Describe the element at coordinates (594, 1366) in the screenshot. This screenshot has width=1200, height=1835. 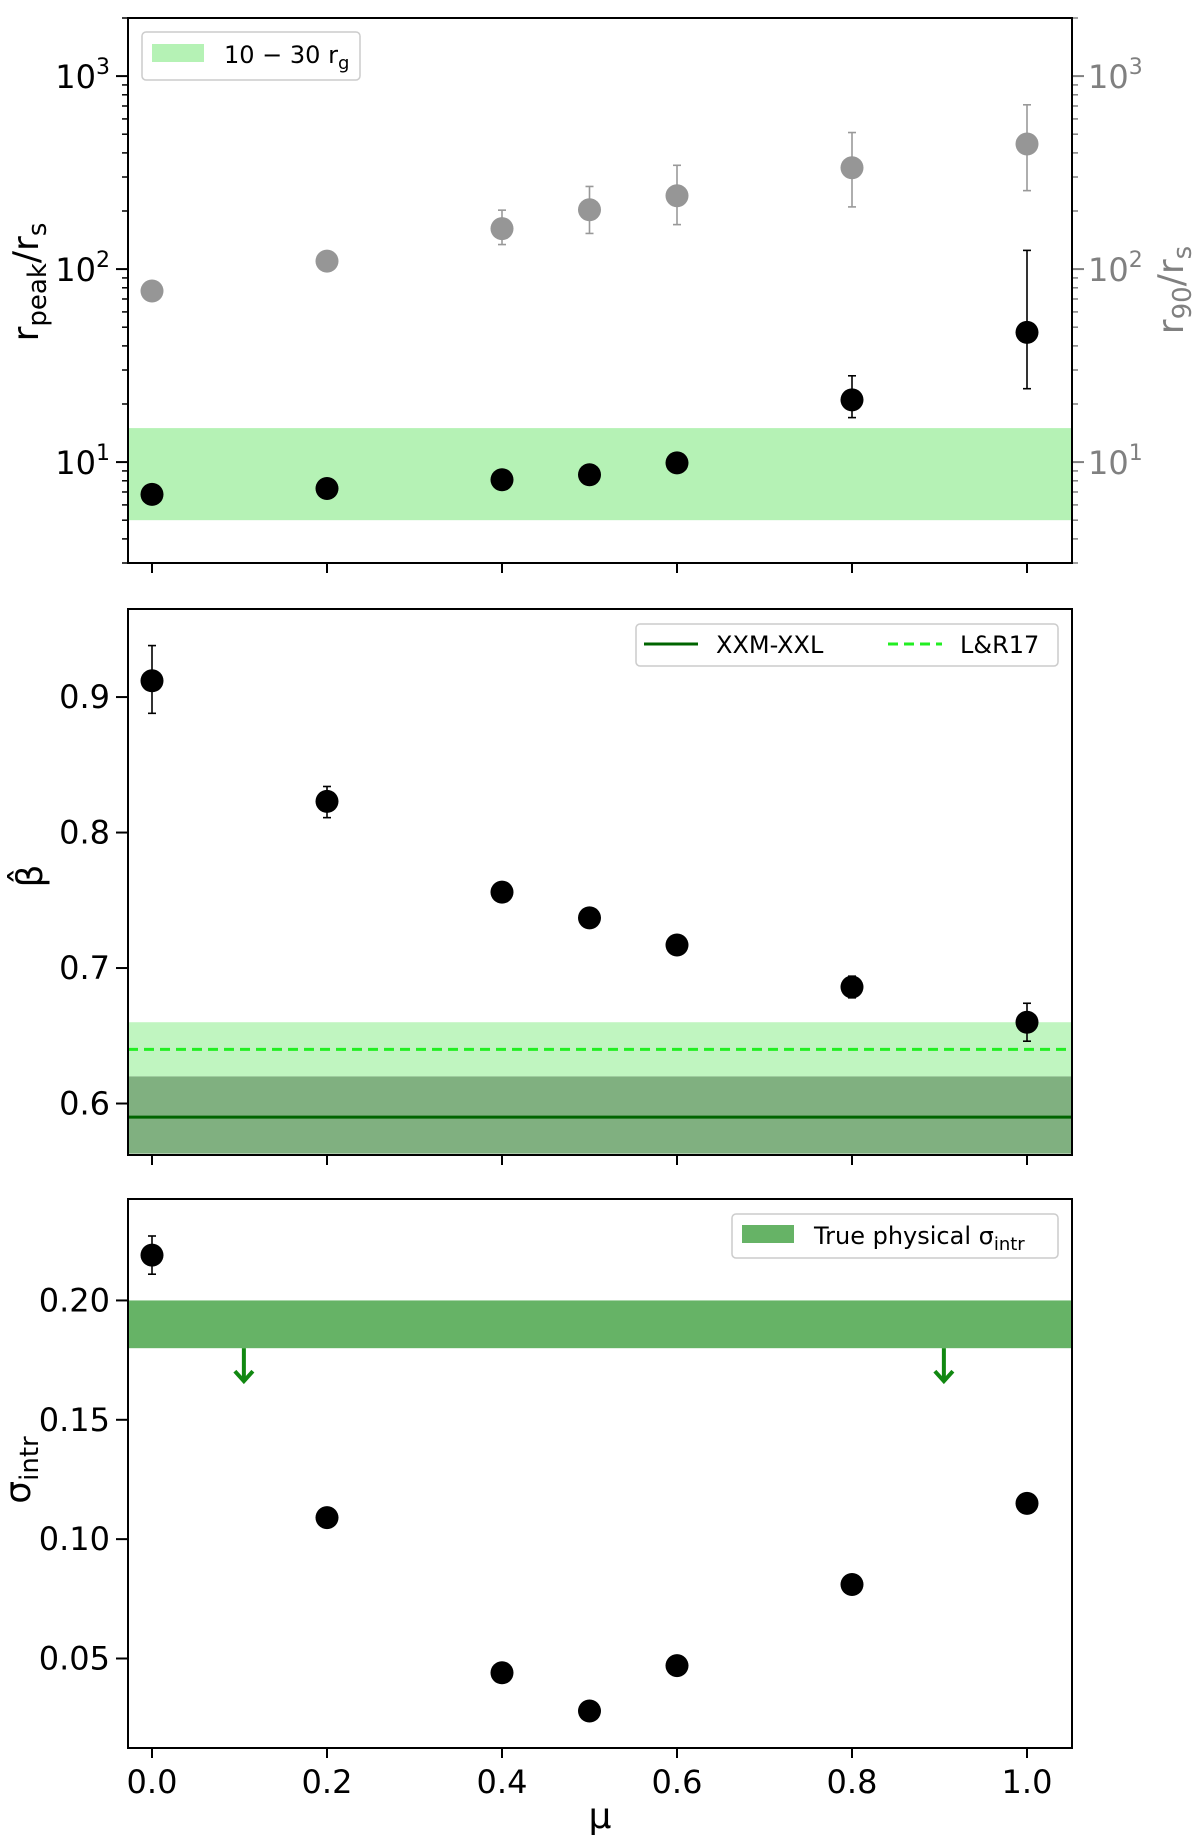
I see `upper-limit-arrows` at that location.